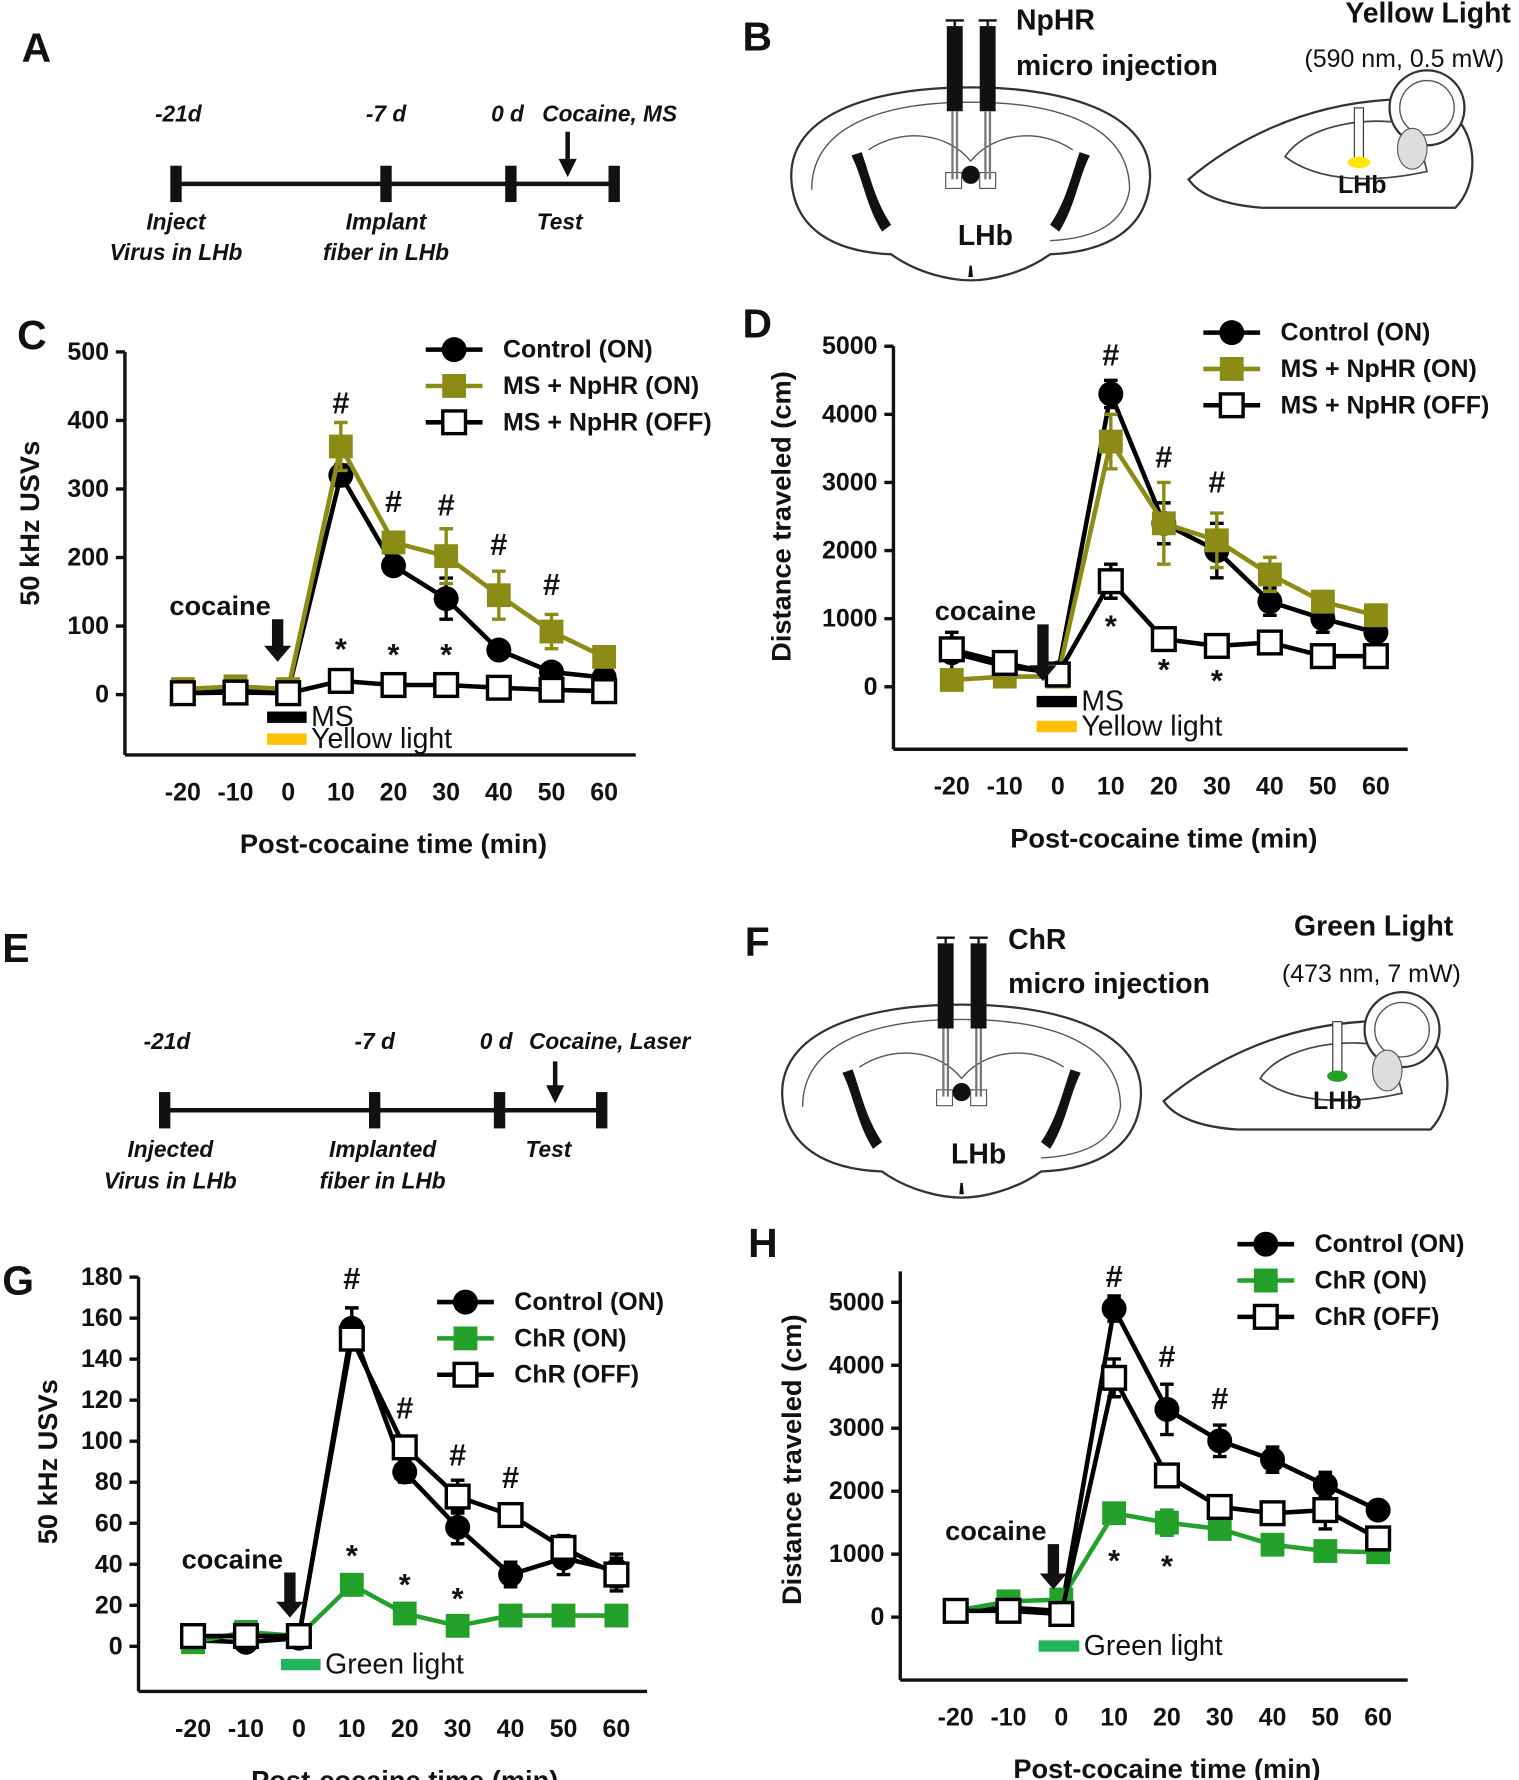  I want to click on treatment-bar, so click(1059, 1646).